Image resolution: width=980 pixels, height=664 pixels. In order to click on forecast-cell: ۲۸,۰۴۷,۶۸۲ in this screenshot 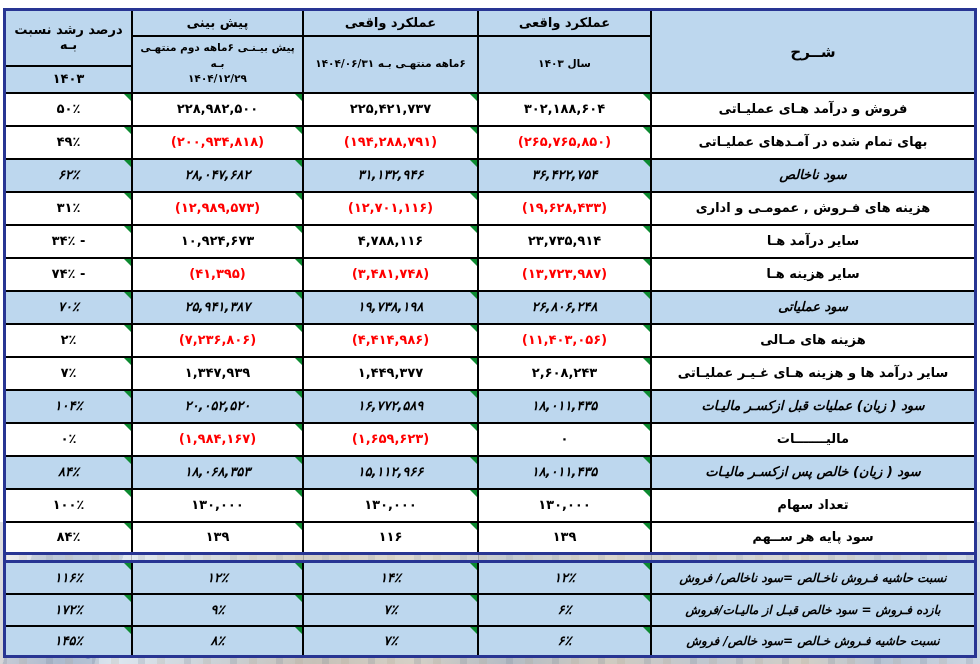, I will do `click(216, 175)`.